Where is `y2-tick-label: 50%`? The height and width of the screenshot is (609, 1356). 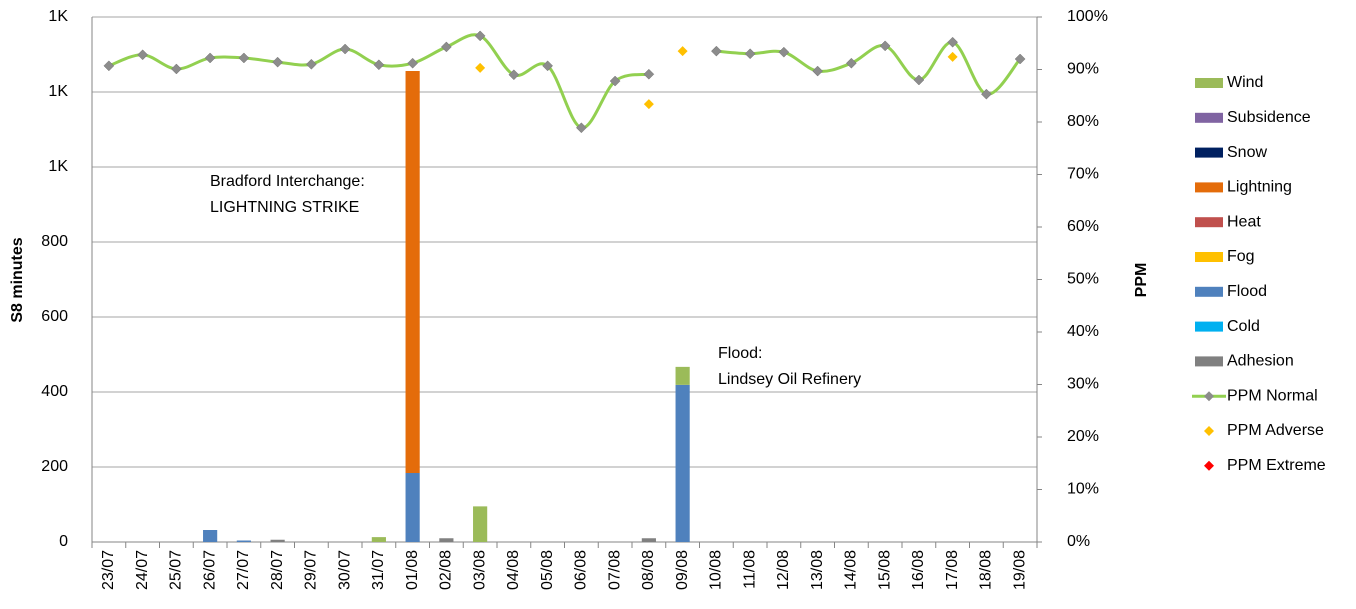 y2-tick-label: 50% is located at coordinates (1083, 279).